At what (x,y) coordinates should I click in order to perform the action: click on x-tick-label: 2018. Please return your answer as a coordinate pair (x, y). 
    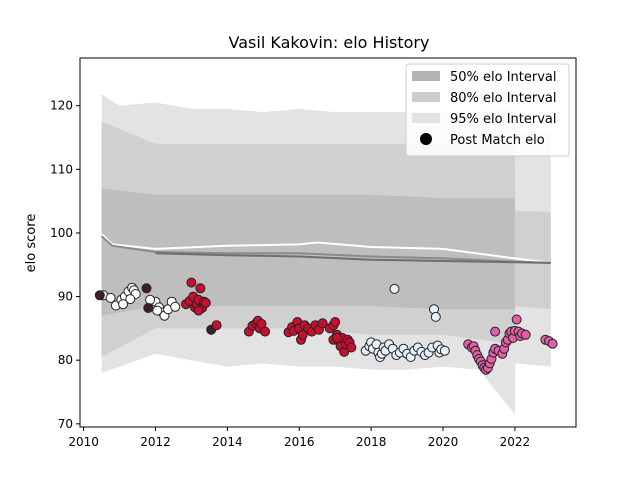
    Looking at the image, I should click on (371, 442).